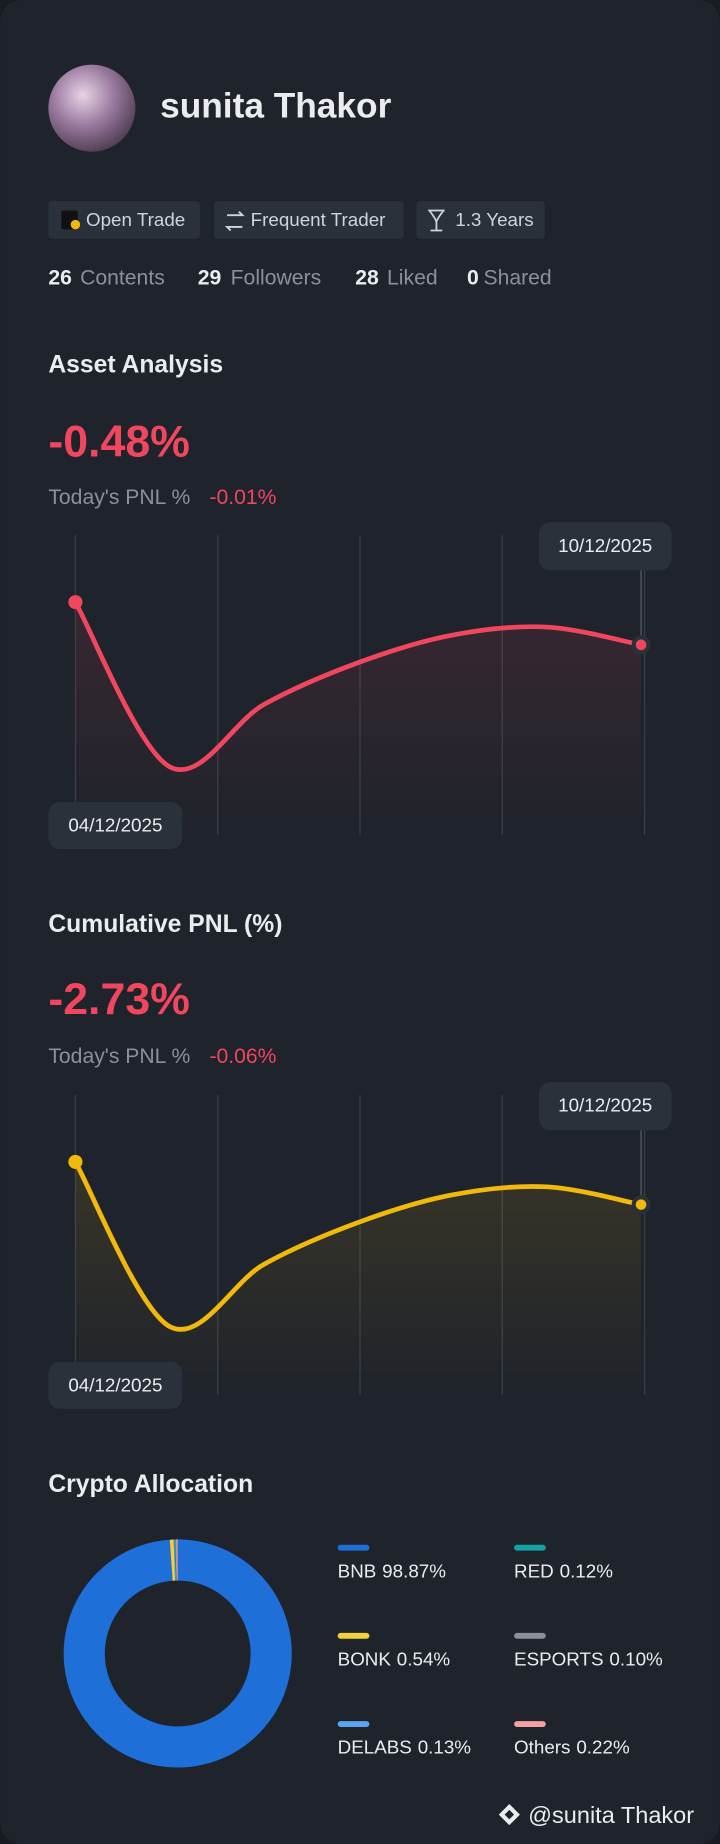  What do you see at coordinates (119, 441) in the screenshot?
I see `pnl-value: -0.48%` at bounding box center [119, 441].